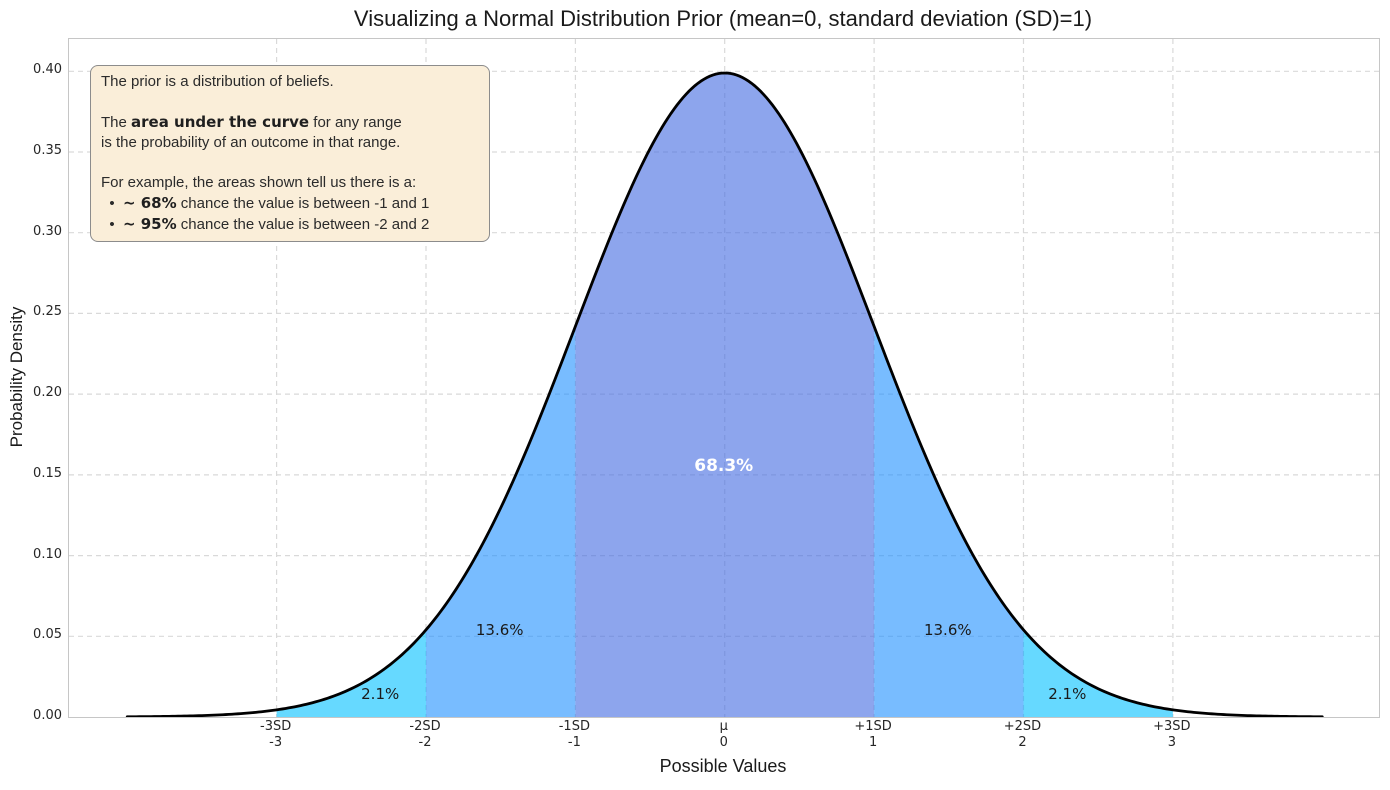  What do you see at coordinates (47, 70) in the screenshot?
I see `y-tick-label: 0.40` at bounding box center [47, 70].